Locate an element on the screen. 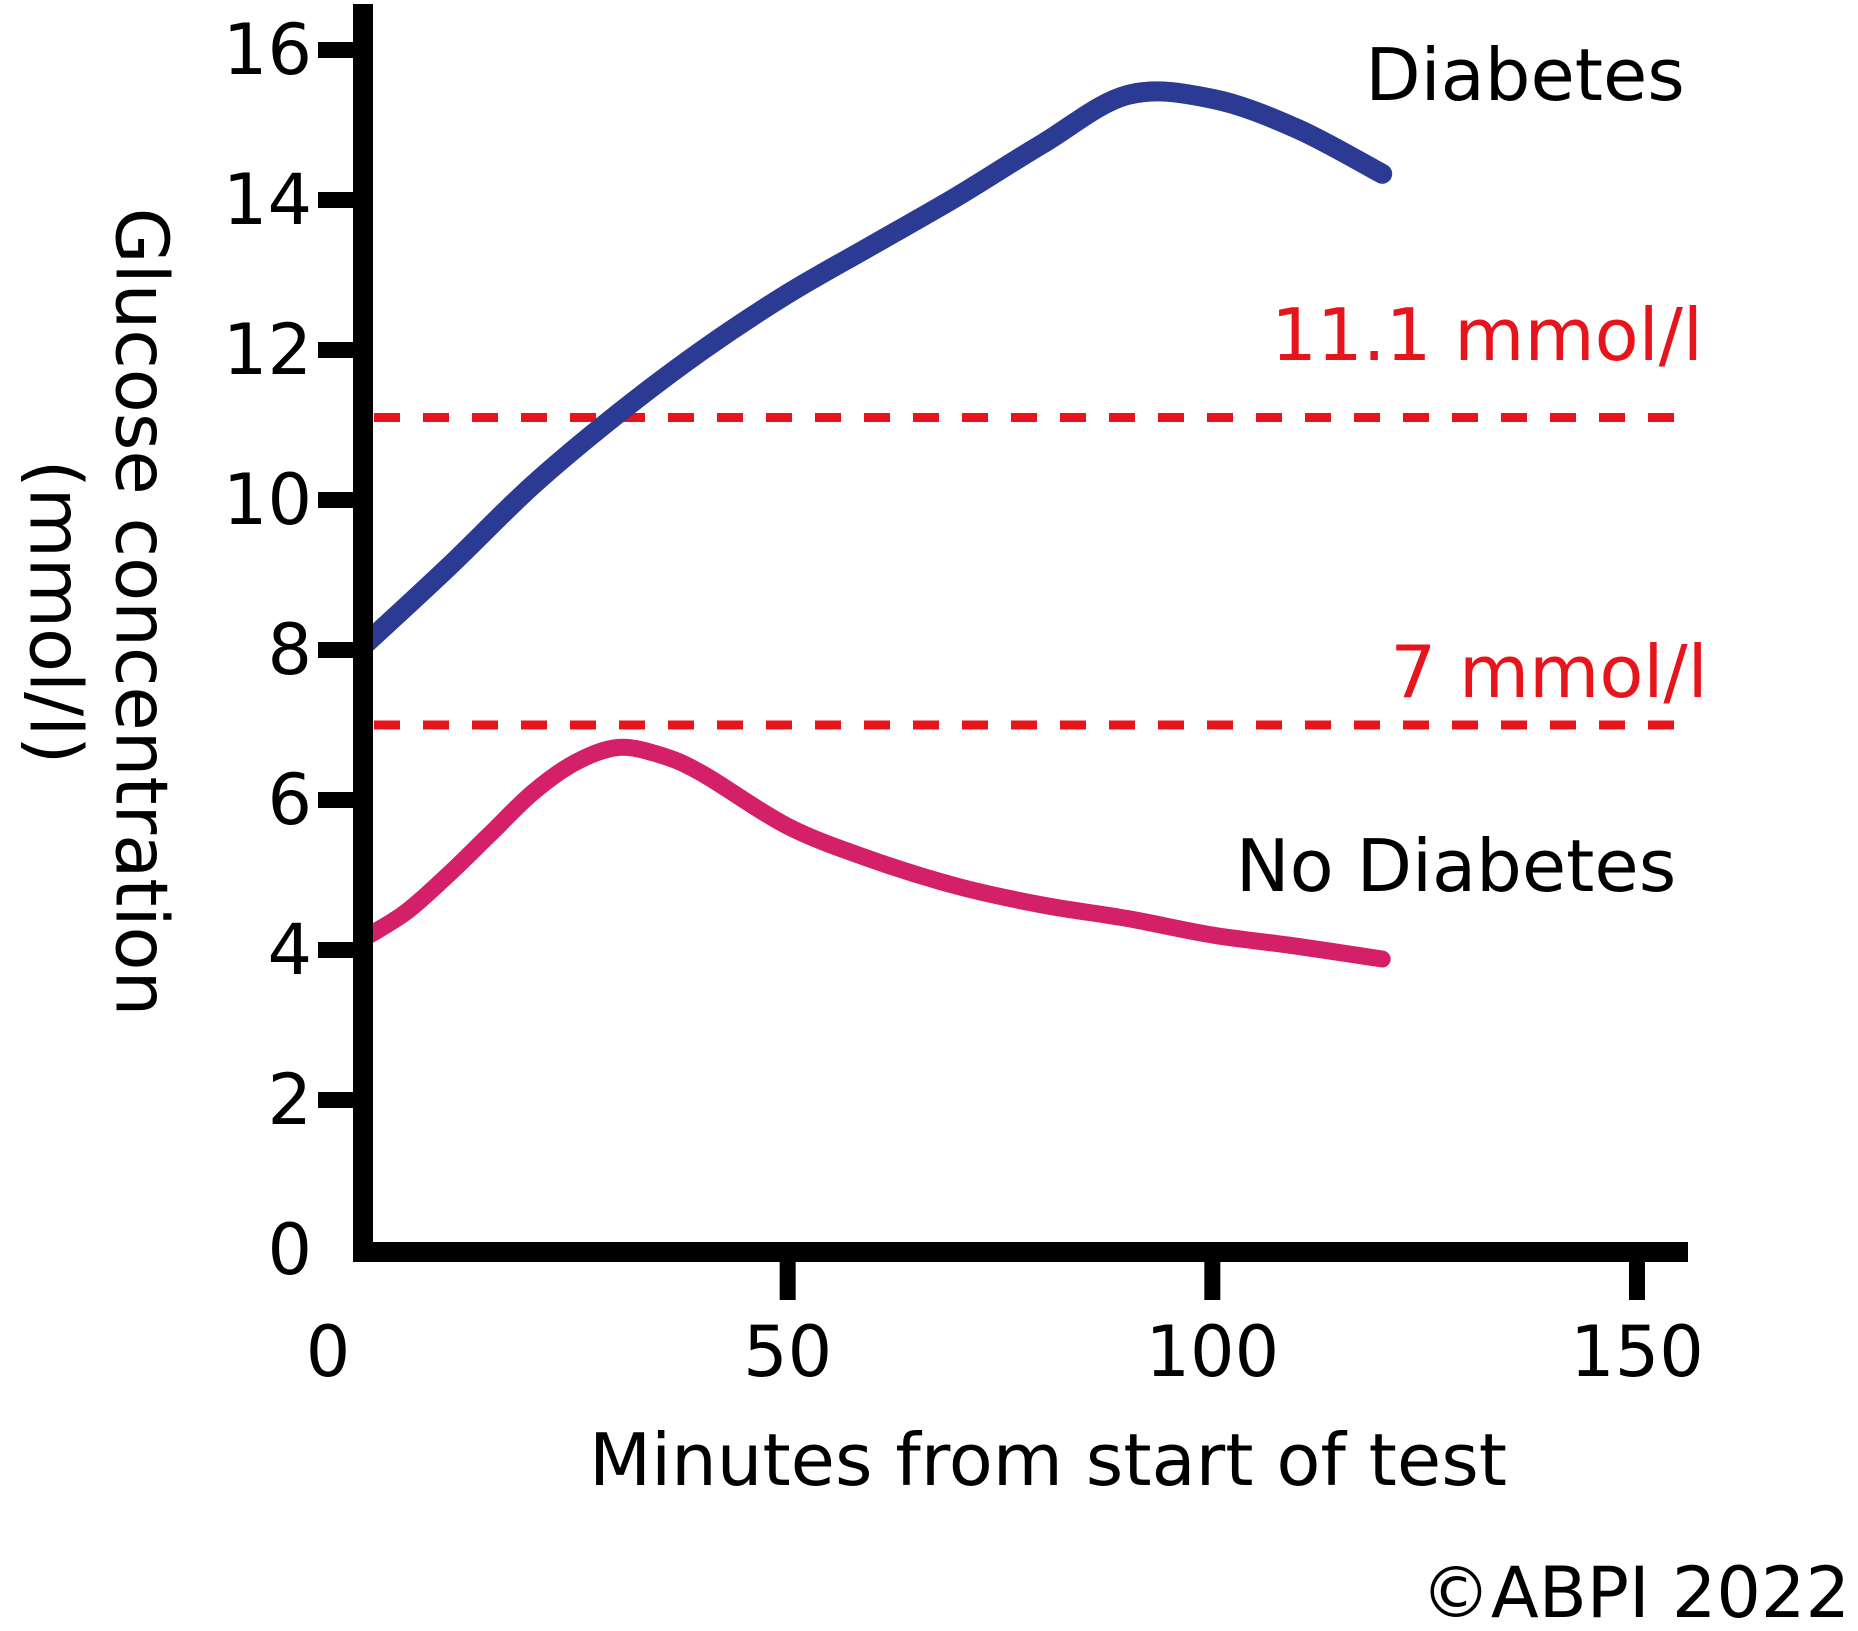  y-tick-label-4: 4 is located at coordinates (289, 950).